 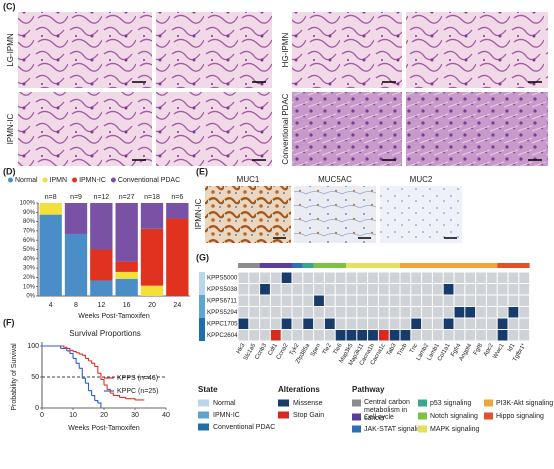 I want to click on legend-label: p53 signaling, so click(x=450, y=403).